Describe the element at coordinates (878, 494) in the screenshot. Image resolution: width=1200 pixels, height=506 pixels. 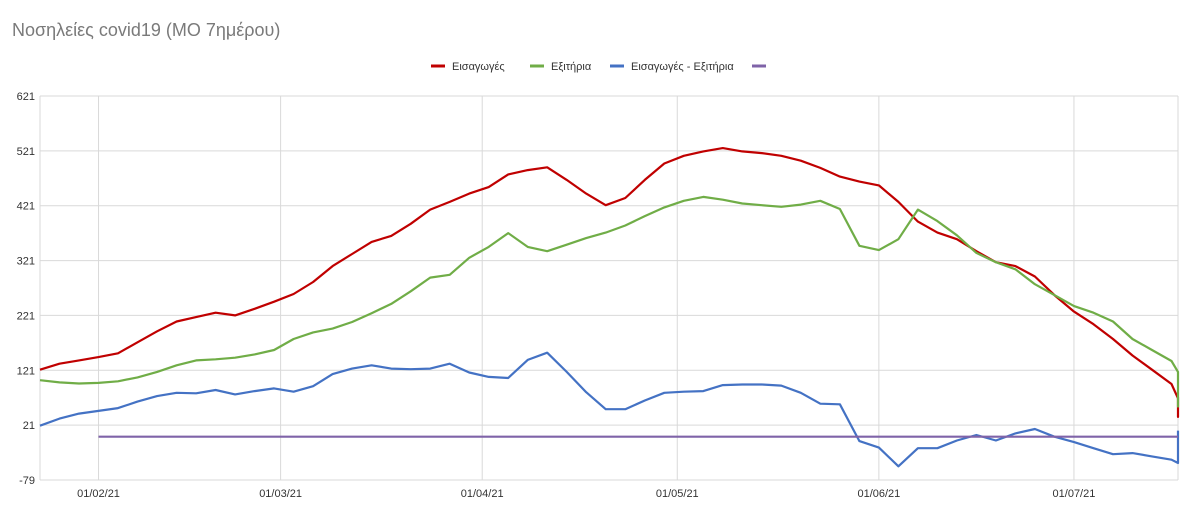
I see `x-tick-label: 01/06/21` at that location.